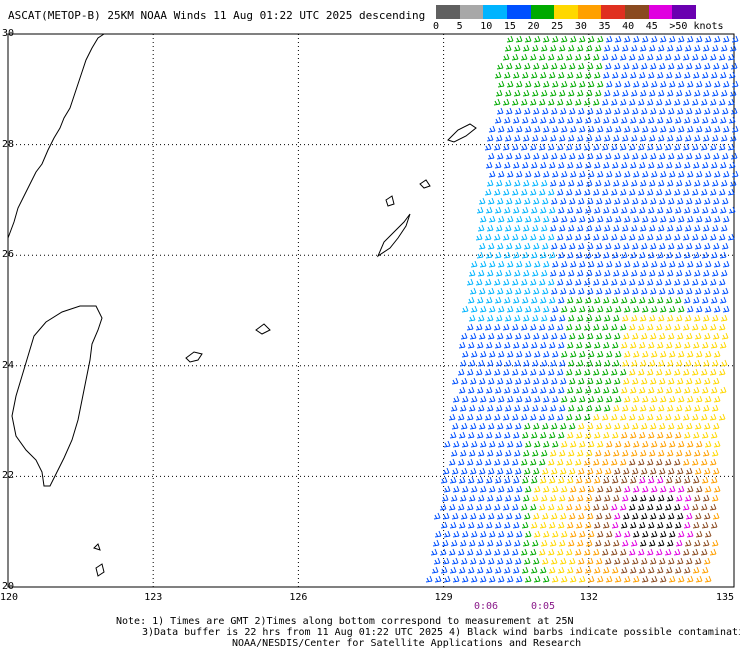 The image size is (740, 650). Describe the element at coordinates (57, 396) in the screenshot. I see `taiwan-coastline` at that location.